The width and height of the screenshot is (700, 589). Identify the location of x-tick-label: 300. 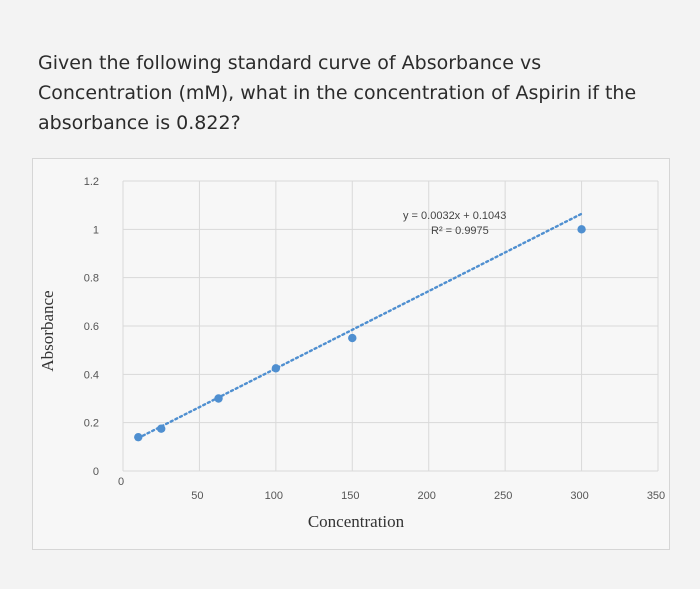
(579, 496).